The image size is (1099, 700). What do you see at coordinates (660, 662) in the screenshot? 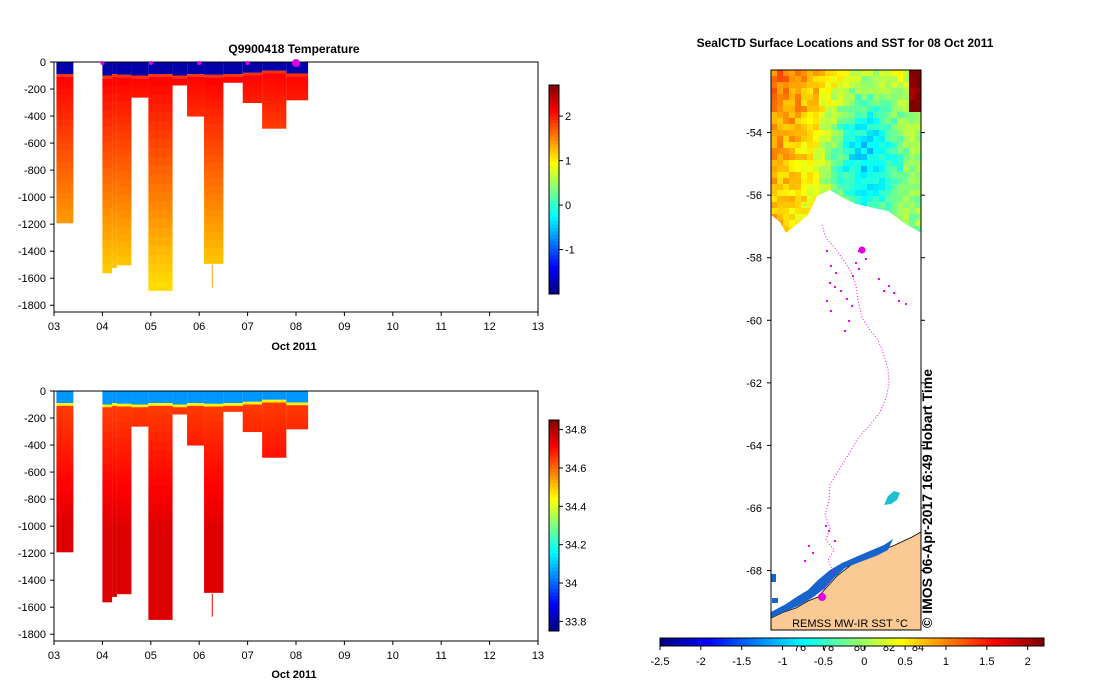
I see `colorbar-tick-label: -2.5` at bounding box center [660, 662].